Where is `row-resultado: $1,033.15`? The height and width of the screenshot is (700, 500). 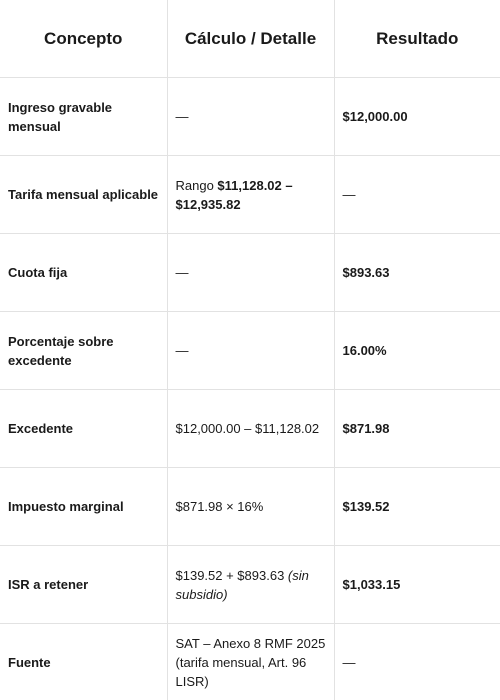 row-resultado: $1,033.15 is located at coordinates (416, 584).